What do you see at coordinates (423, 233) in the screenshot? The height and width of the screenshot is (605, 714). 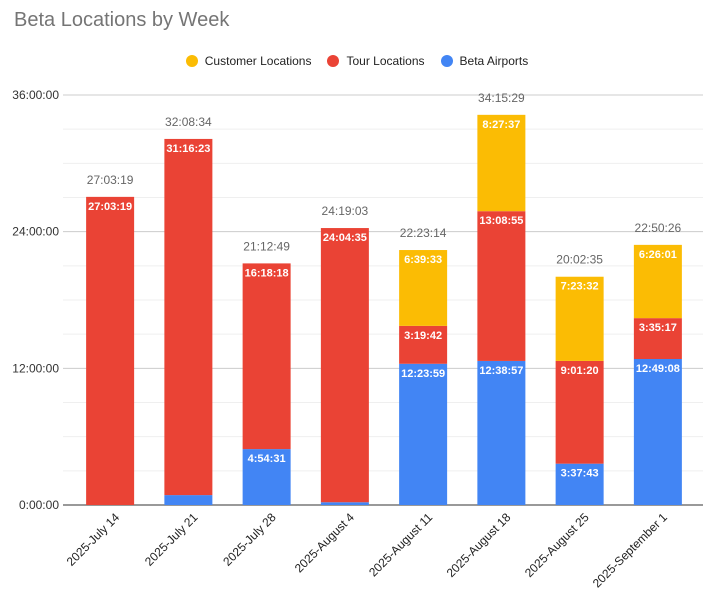 I see `total-label: 22:23:14` at bounding box center [423, 233].